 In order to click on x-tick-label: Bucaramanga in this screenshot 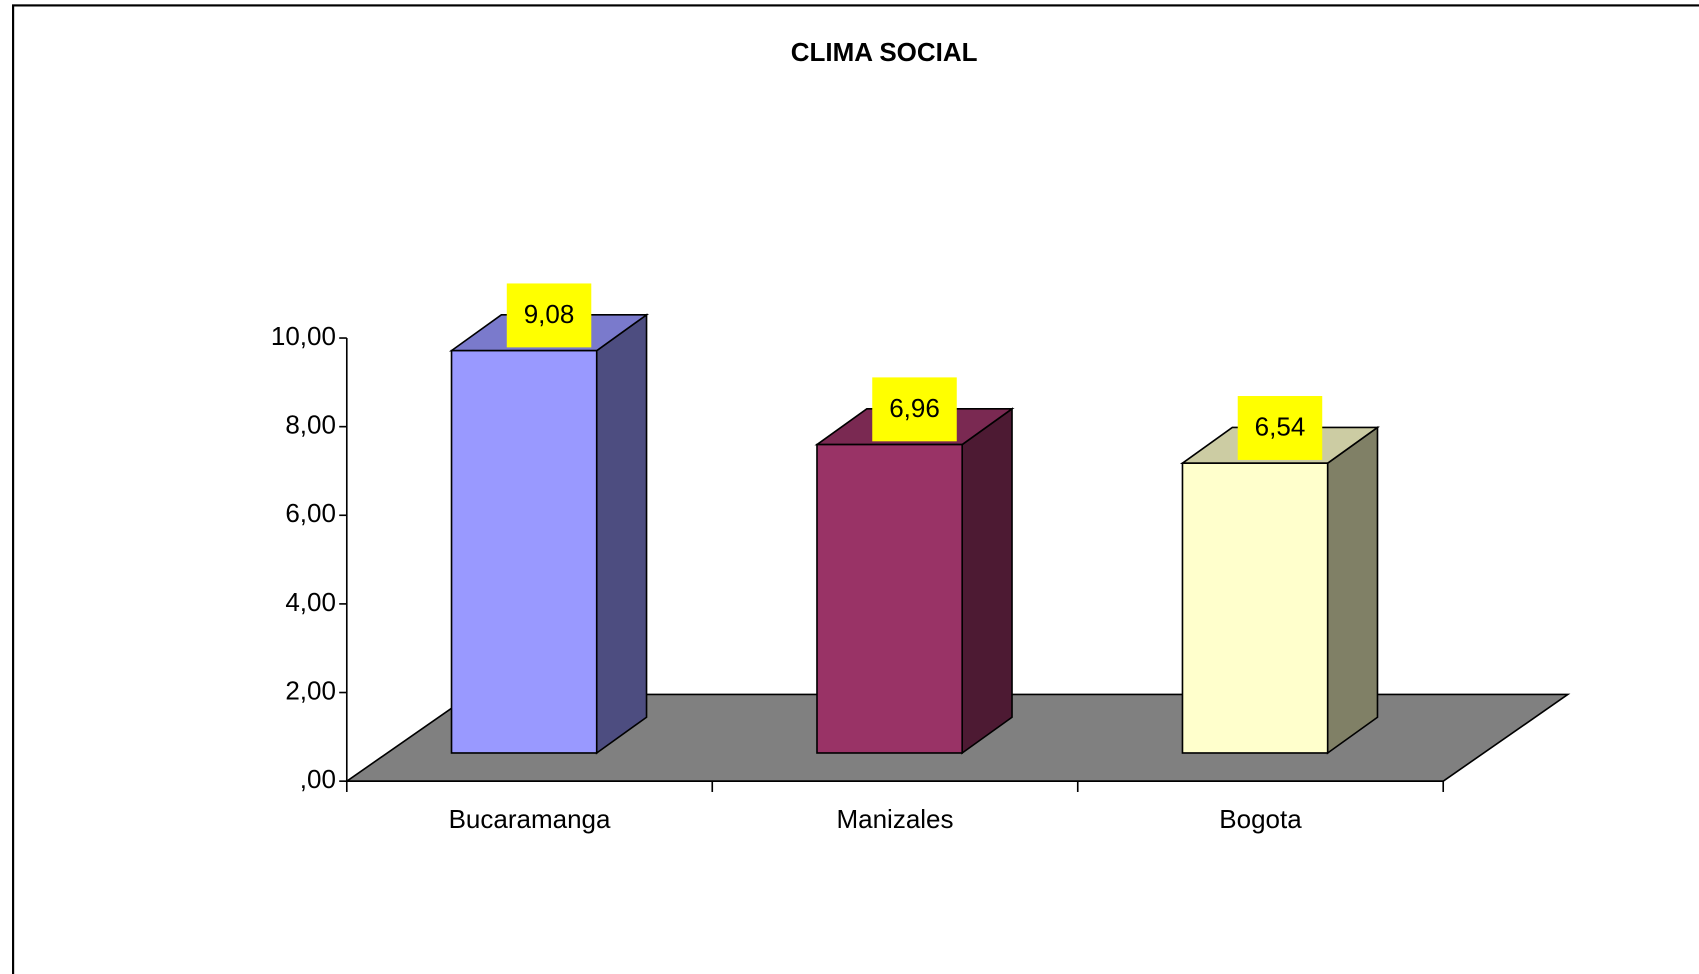, I will do `click(530, 819)`.